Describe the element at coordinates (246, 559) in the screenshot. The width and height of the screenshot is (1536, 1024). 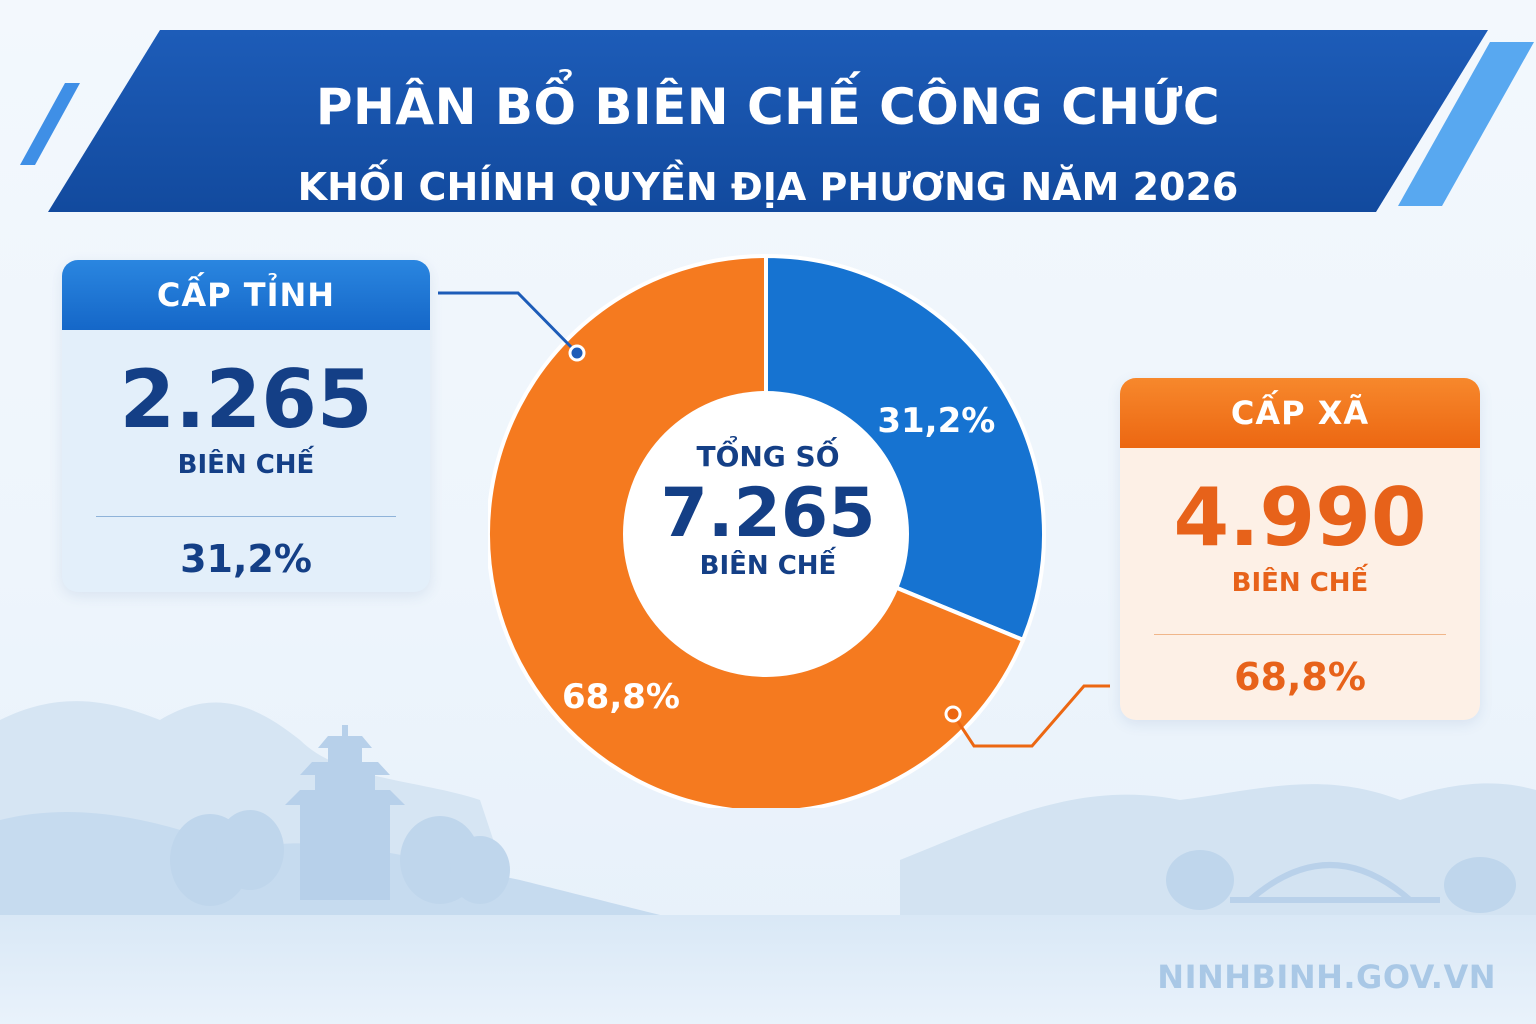
I see `province-card-percent: 31,2%` at that location.